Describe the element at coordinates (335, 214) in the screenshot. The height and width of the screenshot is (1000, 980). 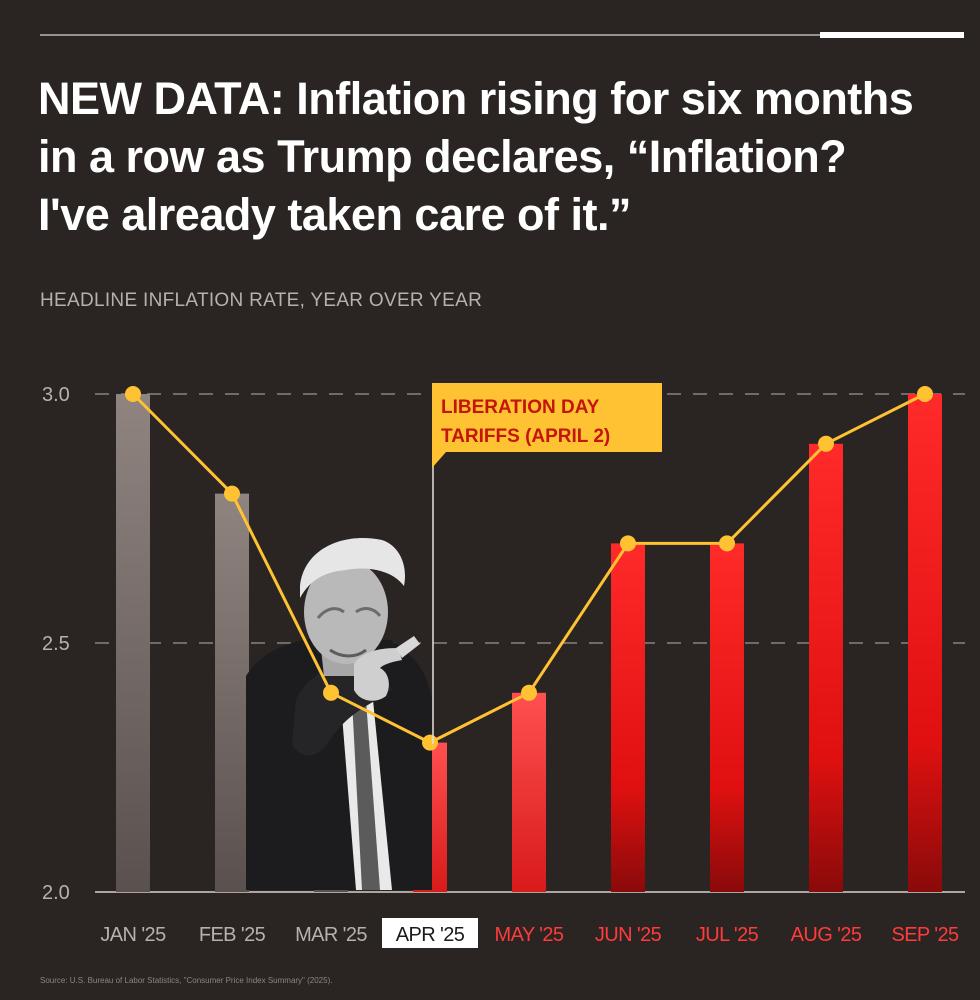
I see `headline-line-3: I've already taken care of it.”` at that location.